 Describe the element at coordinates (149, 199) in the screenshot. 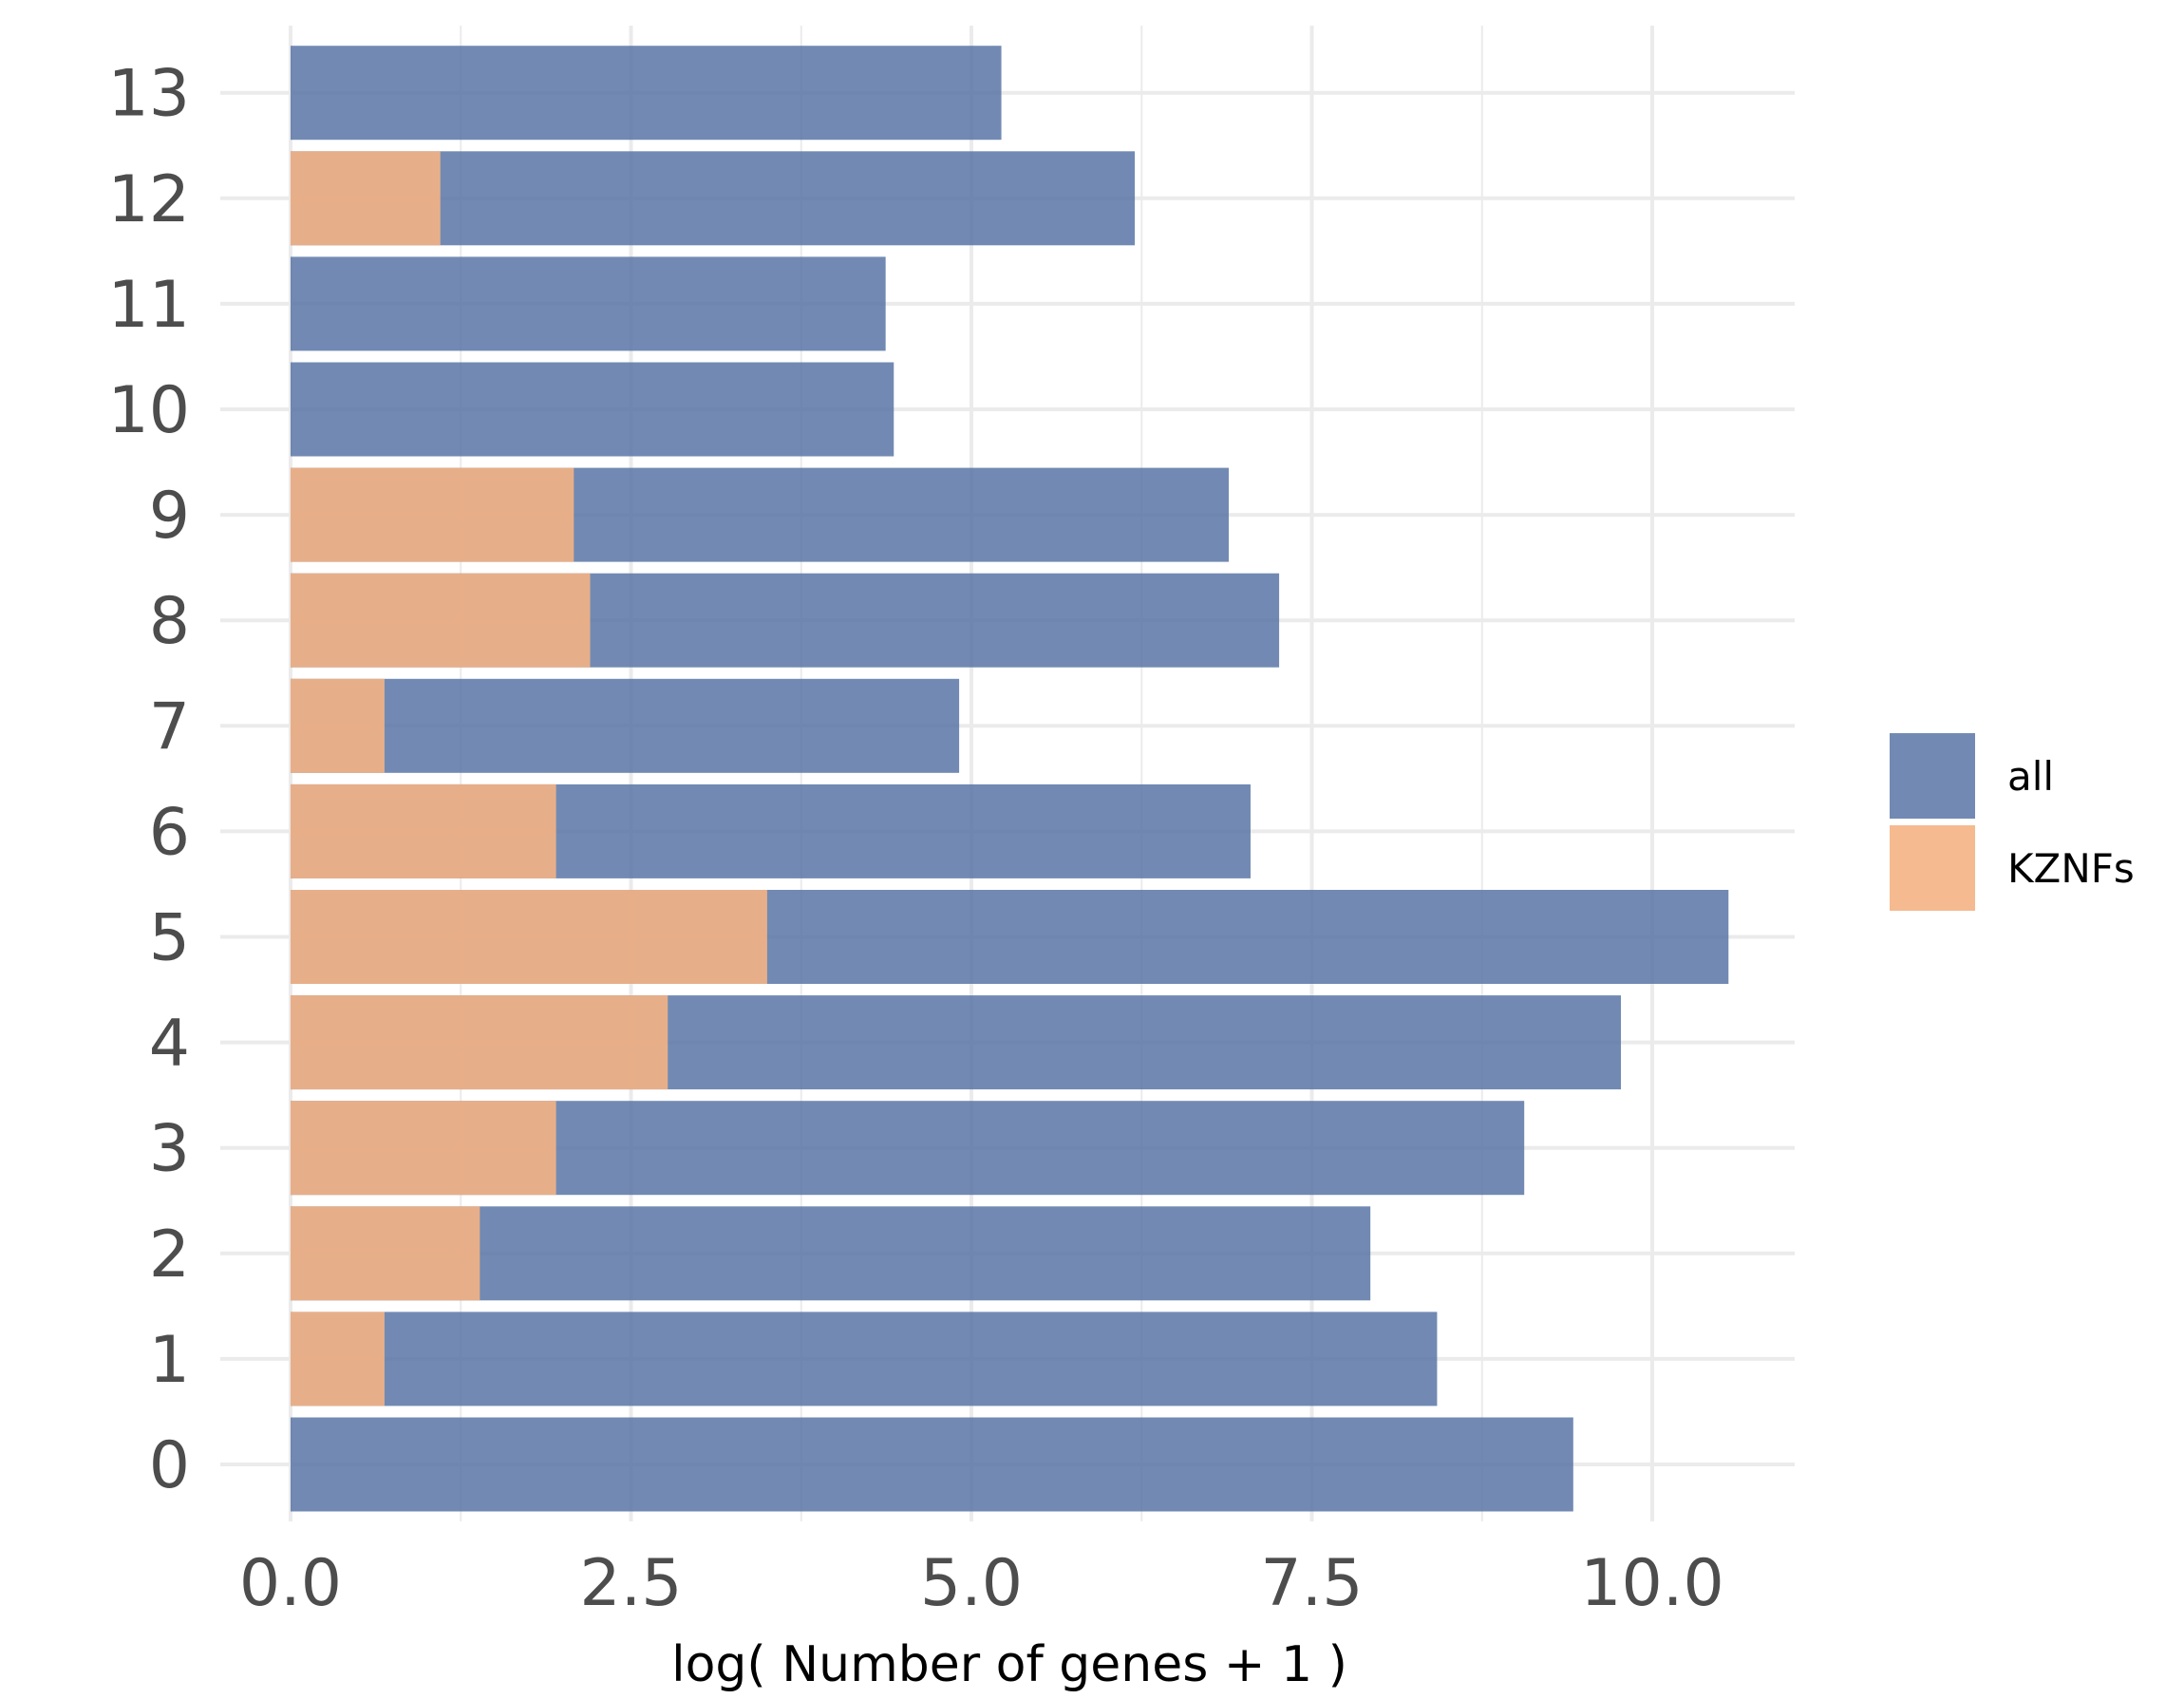

I see `y-tick-label: 12` at that location.